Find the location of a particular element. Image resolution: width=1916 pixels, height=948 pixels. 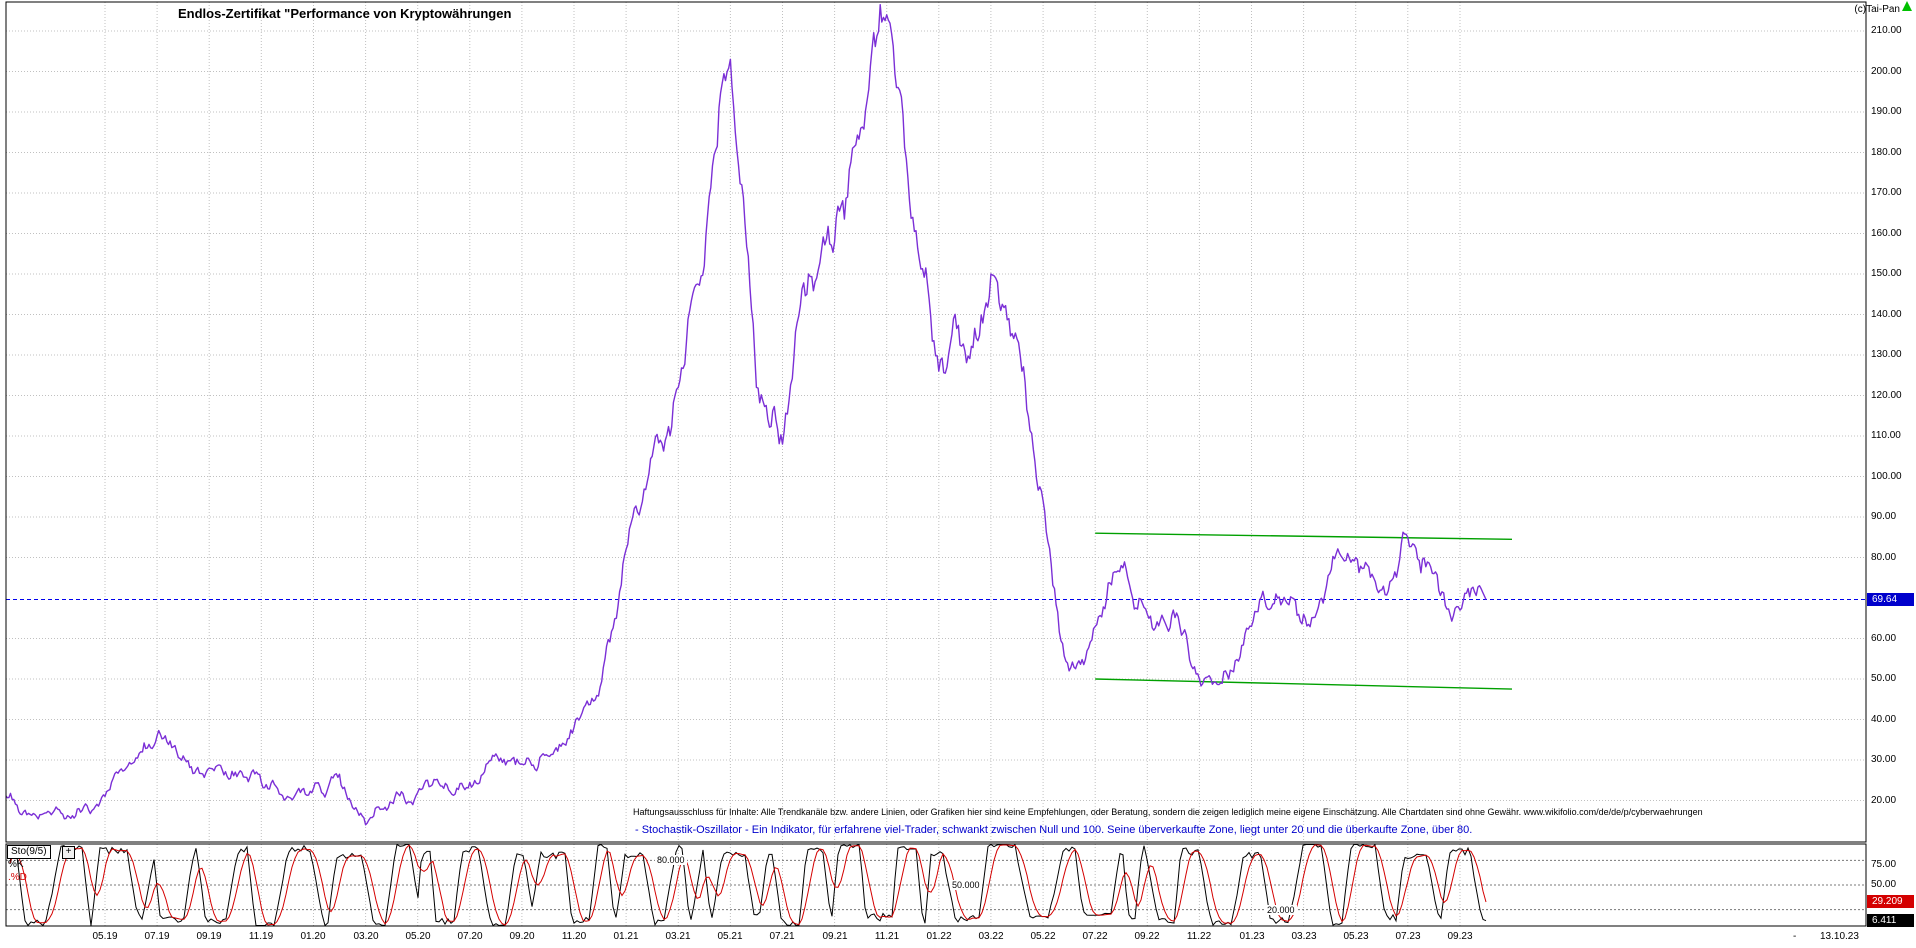

d-series-label: .%D is located at coordinates (17, 877).